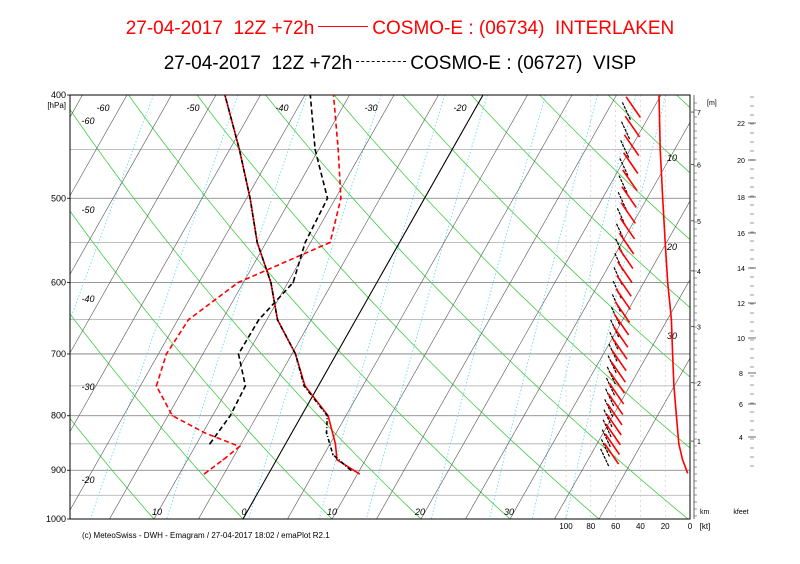  I want to click on temp-tick-label-bottom: 30, so click(509, 512).